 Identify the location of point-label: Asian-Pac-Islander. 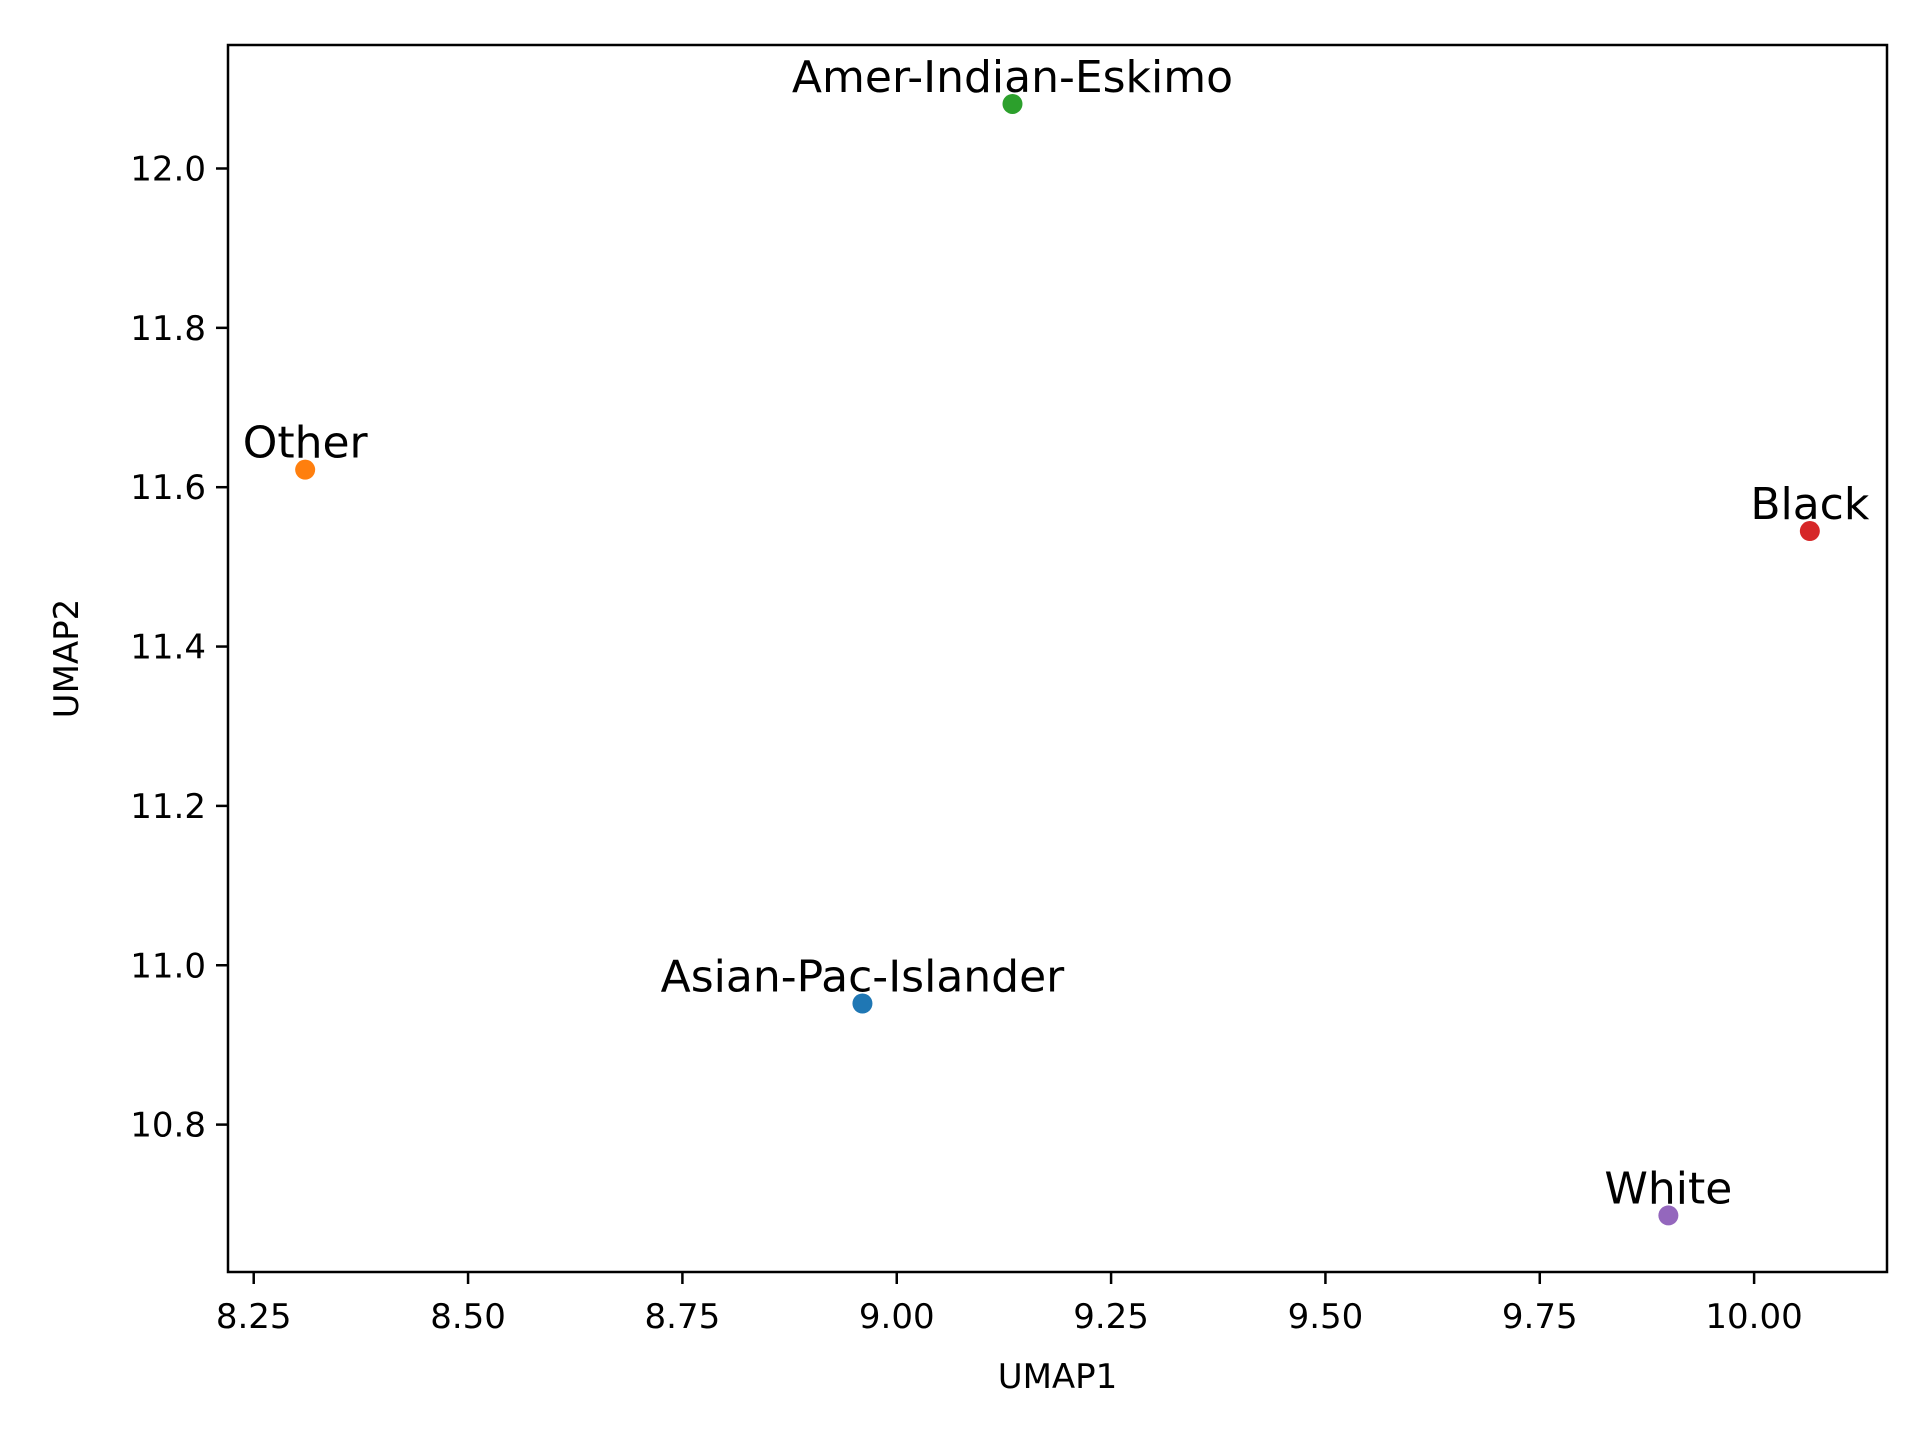
(863, 976).